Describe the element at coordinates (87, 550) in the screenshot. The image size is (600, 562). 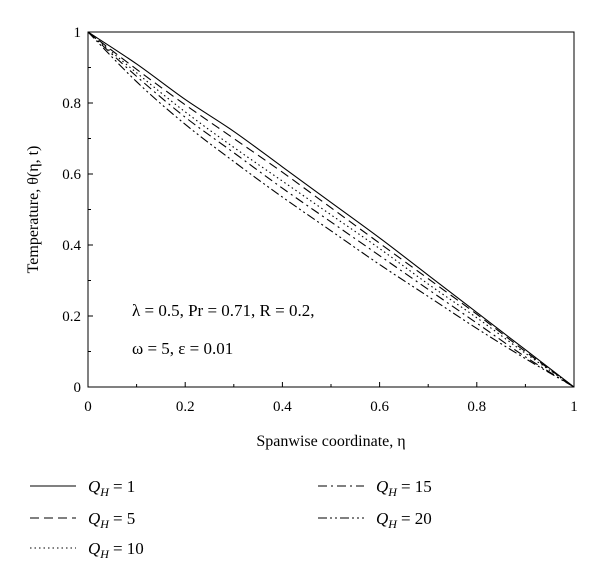
I see `legend-item-2: QH = 10` at that location.